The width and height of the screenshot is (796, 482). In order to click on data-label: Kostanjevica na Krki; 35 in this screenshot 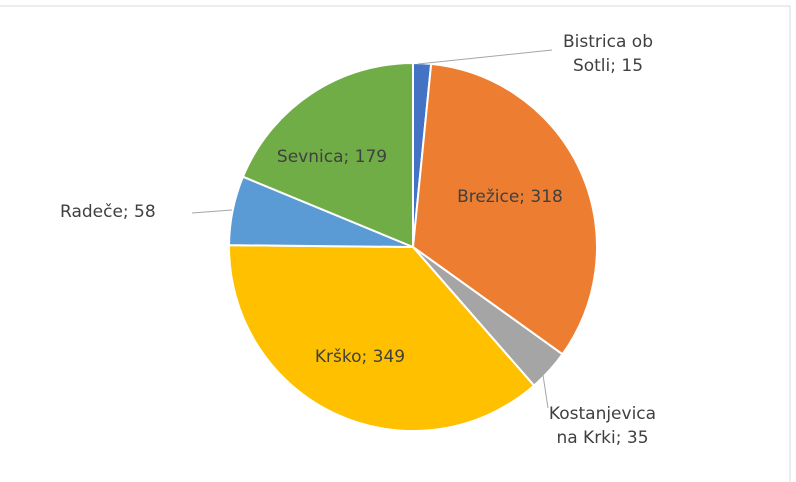, I will do `click(602, 426)`.